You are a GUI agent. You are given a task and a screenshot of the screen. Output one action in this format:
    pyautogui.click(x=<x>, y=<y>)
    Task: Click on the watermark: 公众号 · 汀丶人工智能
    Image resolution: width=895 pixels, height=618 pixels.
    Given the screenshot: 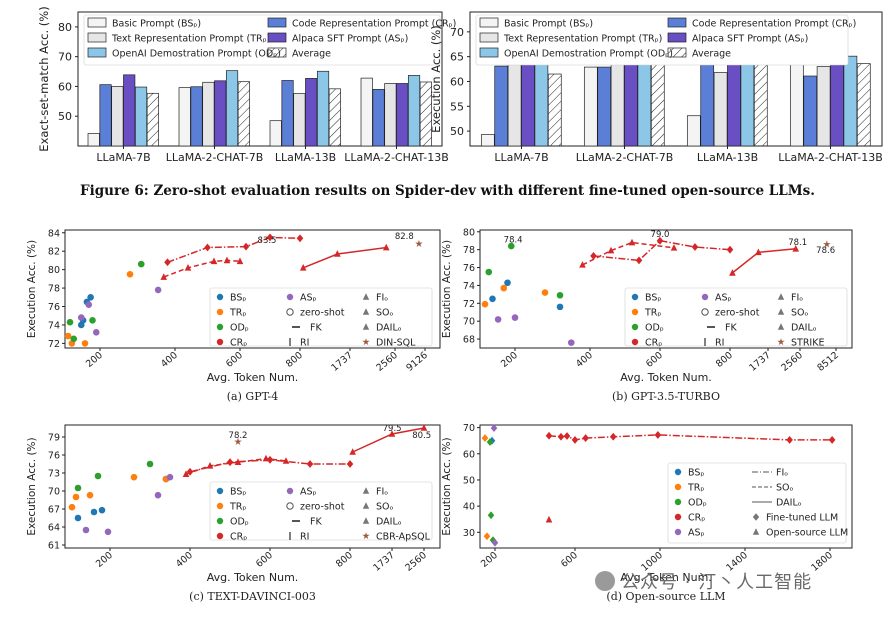 What is the action you would take?
    pyautogui.click(x=703, y=581)
    